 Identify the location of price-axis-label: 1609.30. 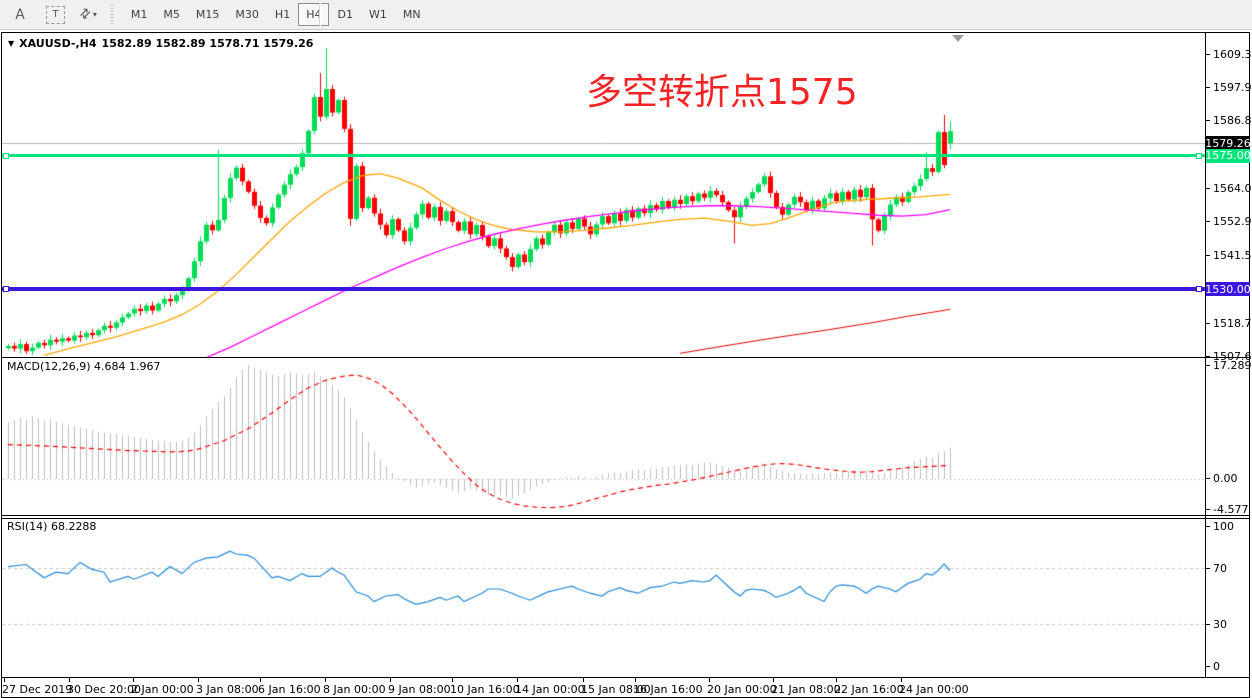
(1232, 54).